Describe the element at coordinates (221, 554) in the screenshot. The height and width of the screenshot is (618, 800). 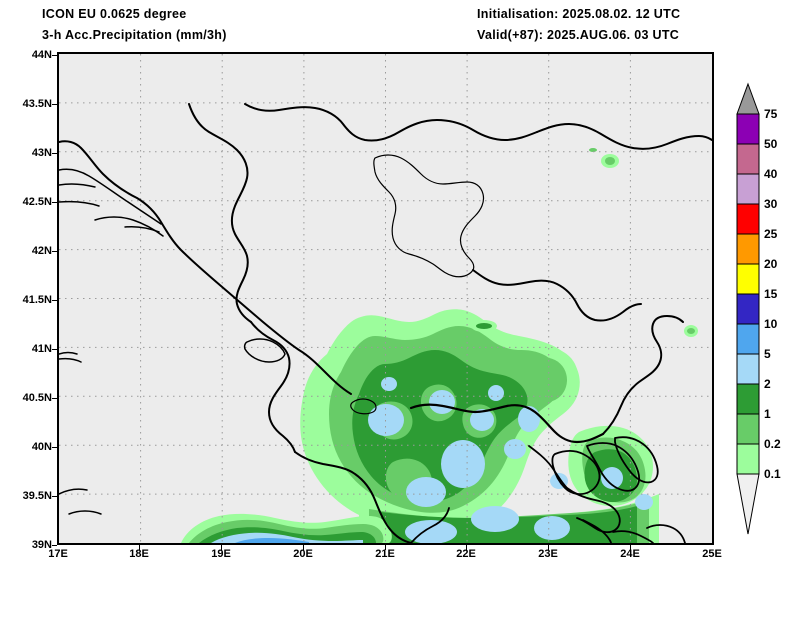
I see `x-tick-label-2: 19E` at that location.